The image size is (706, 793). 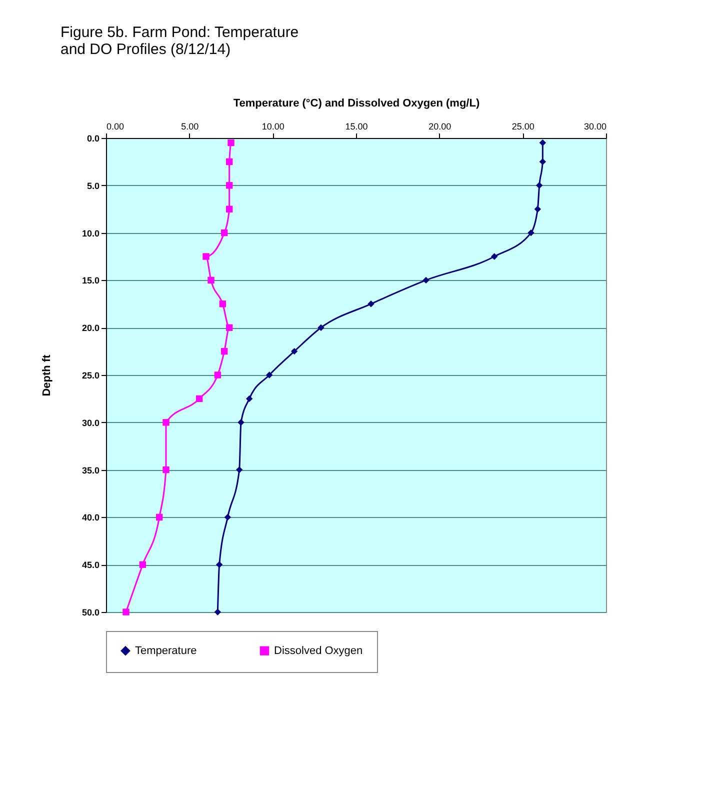 I want to click on y-tick-label: 0.0, so click(x=93, y=139).